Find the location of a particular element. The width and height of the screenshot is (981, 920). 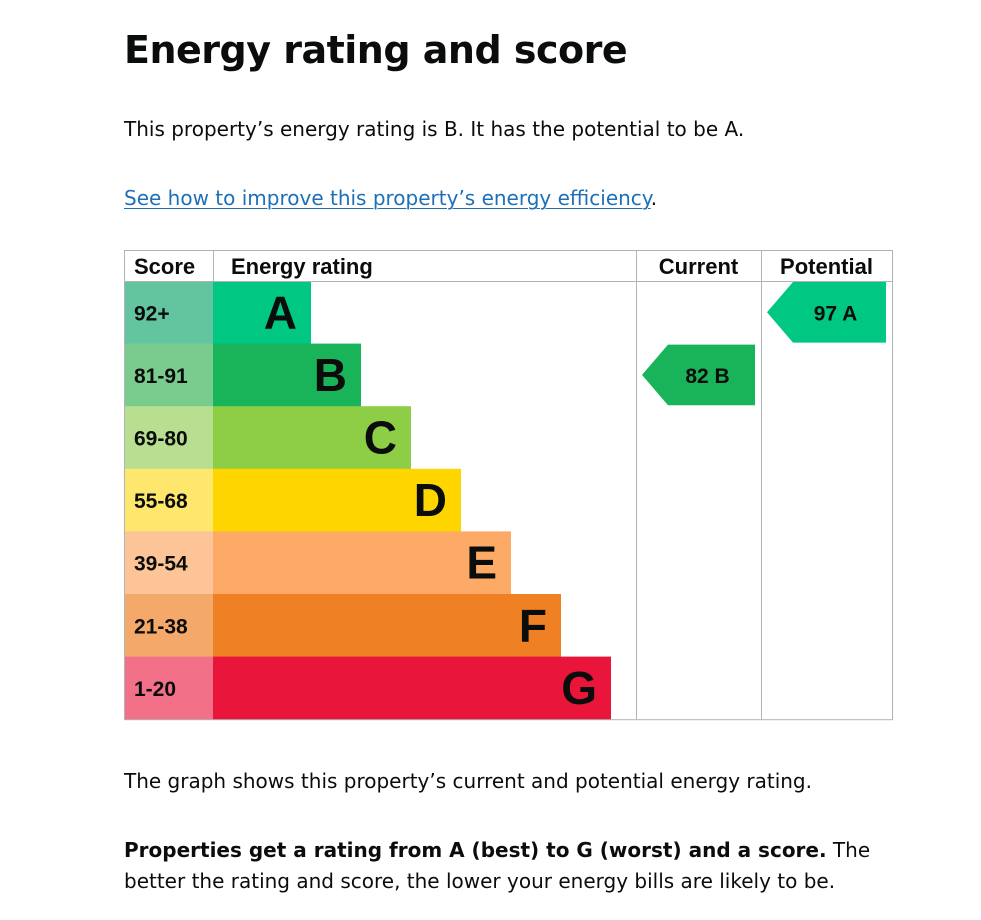

score-cell-g is located at coordinates (168, 688).